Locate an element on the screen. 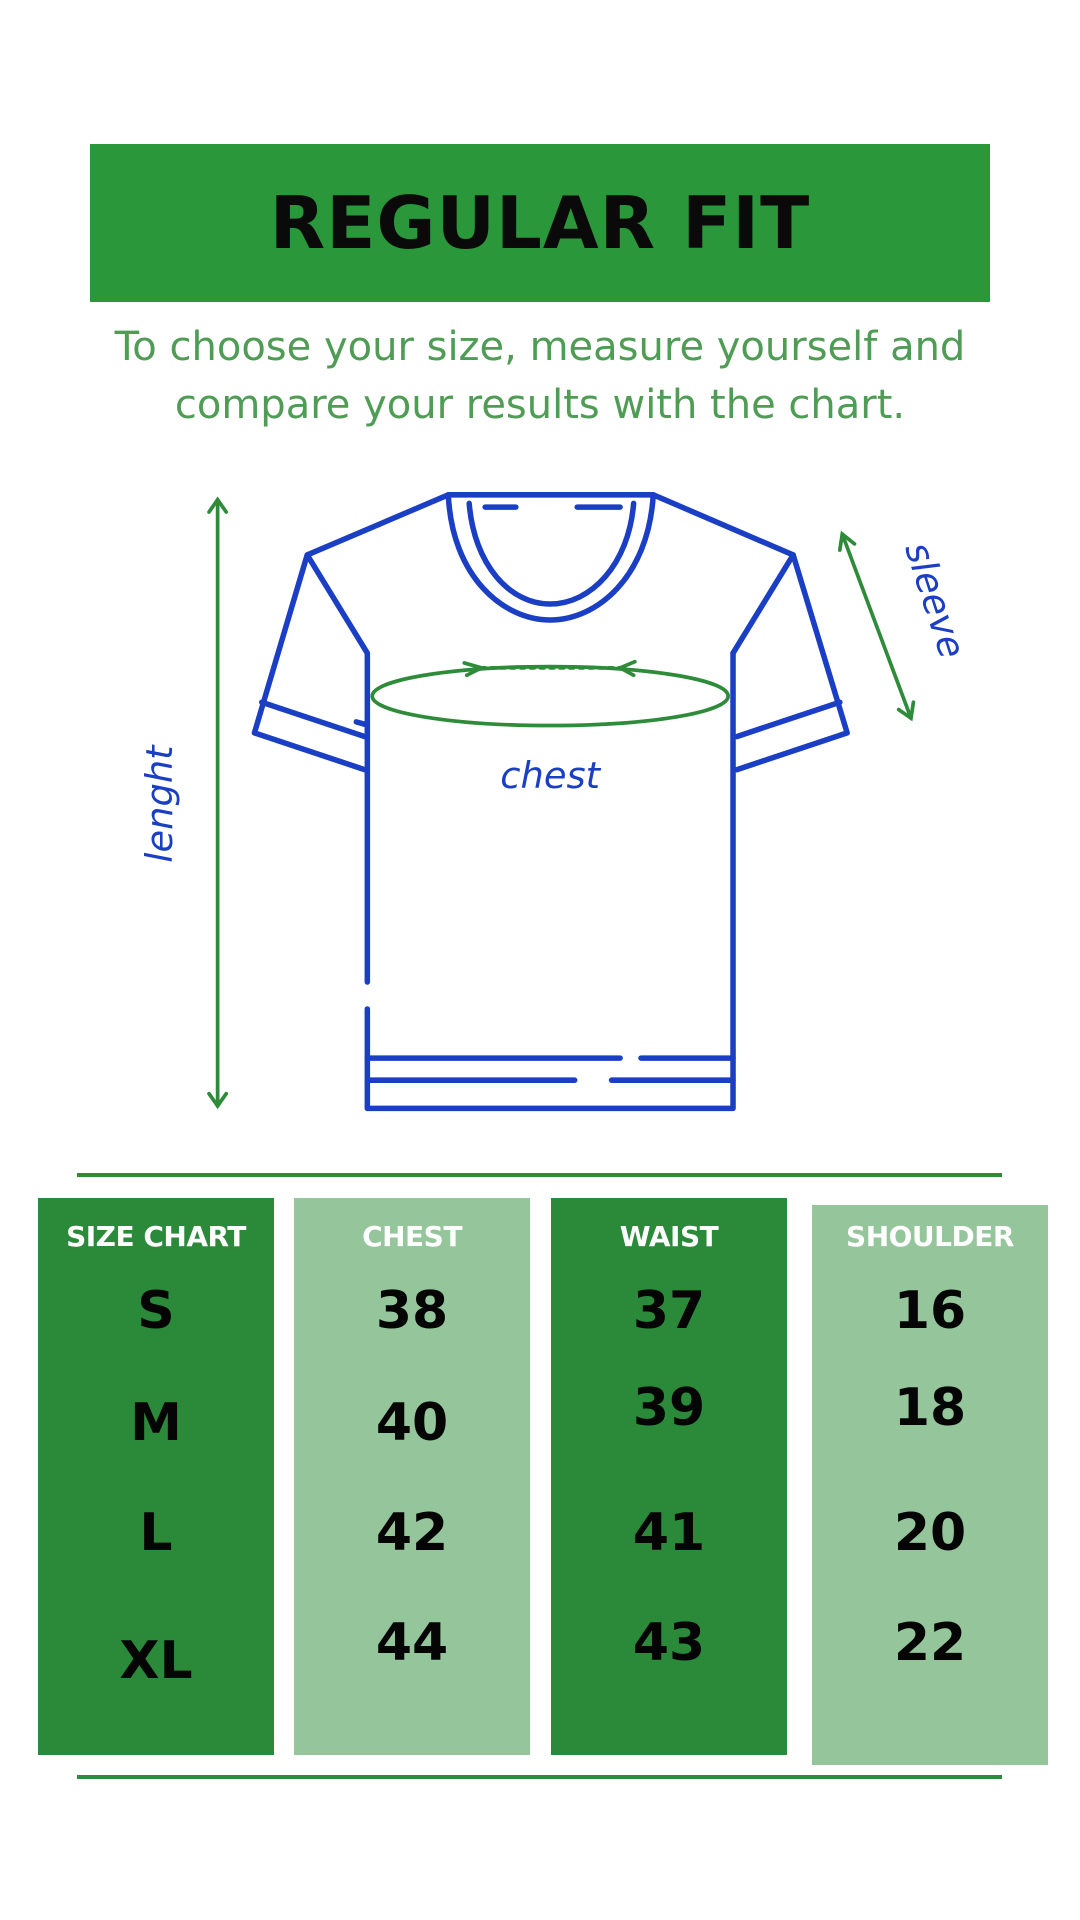 The width and height of the screenshot is (1080, 1920). cell: M is located at coordinates (156, 1423).